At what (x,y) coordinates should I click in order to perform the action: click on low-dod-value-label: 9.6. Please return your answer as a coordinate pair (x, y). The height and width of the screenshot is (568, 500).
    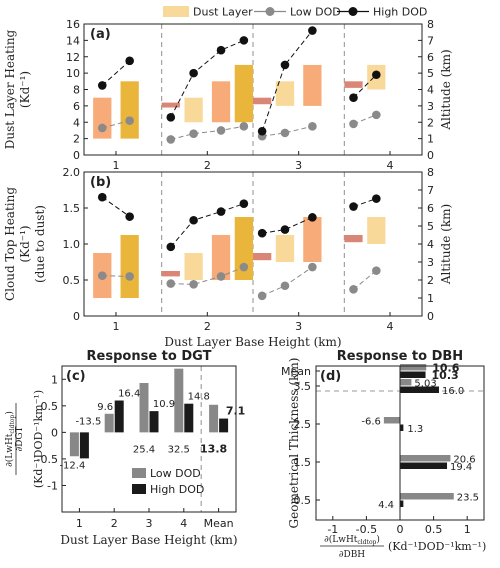
    Looking at the image, I should click on (105, 407).